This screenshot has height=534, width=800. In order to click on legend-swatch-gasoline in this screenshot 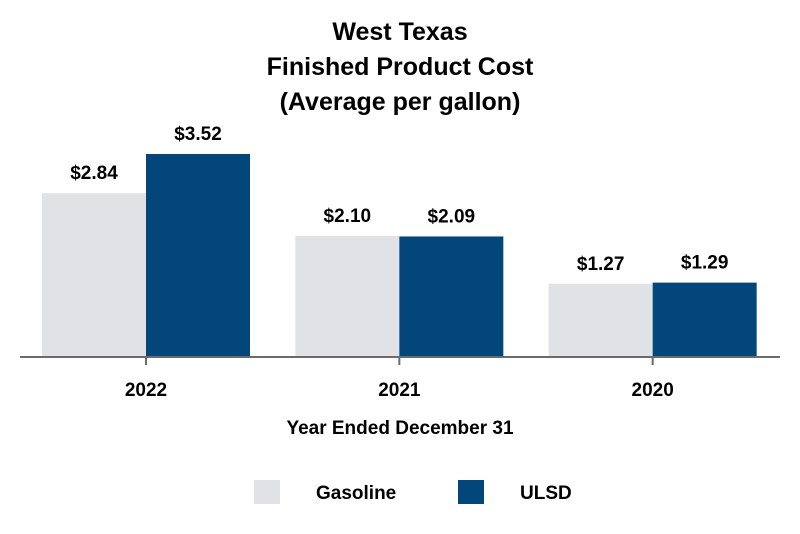, I will do `click(267, 492)`.